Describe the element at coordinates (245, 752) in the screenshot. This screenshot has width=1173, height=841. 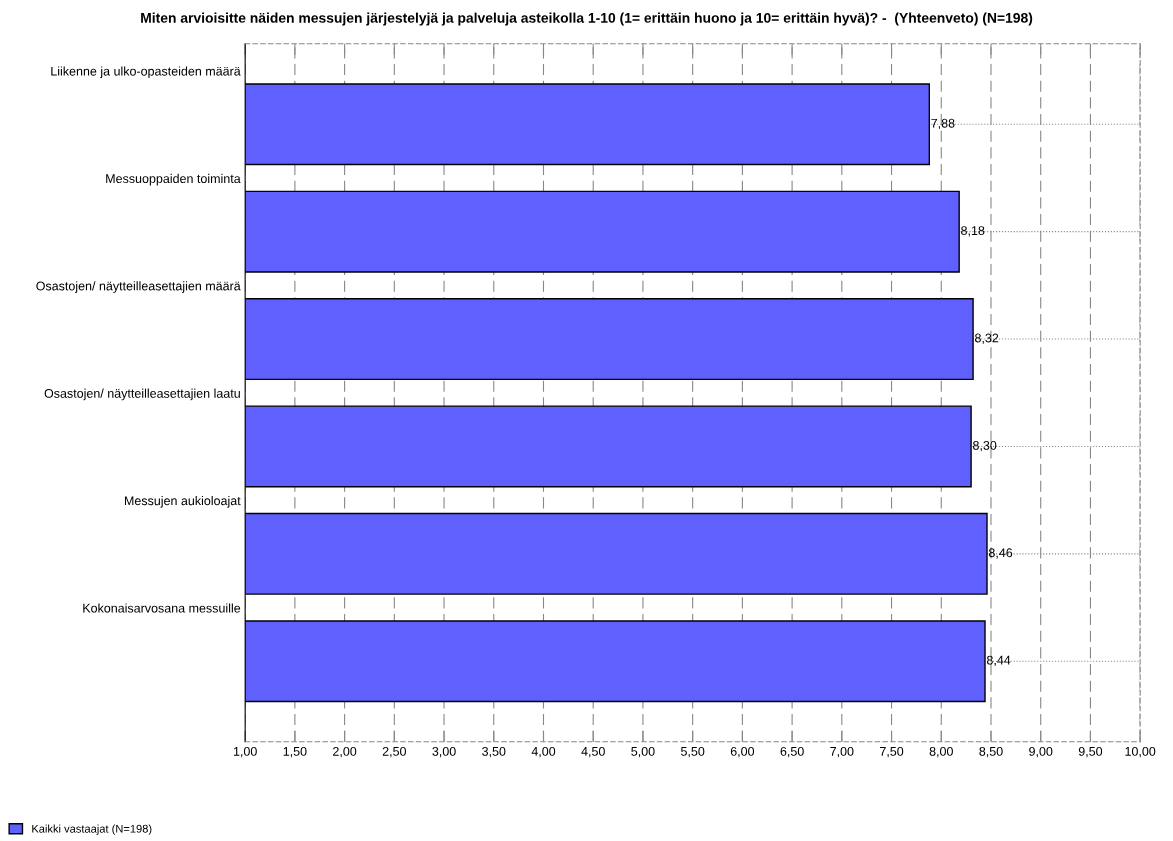
I see `x-tick-label: 1,00` at that location.